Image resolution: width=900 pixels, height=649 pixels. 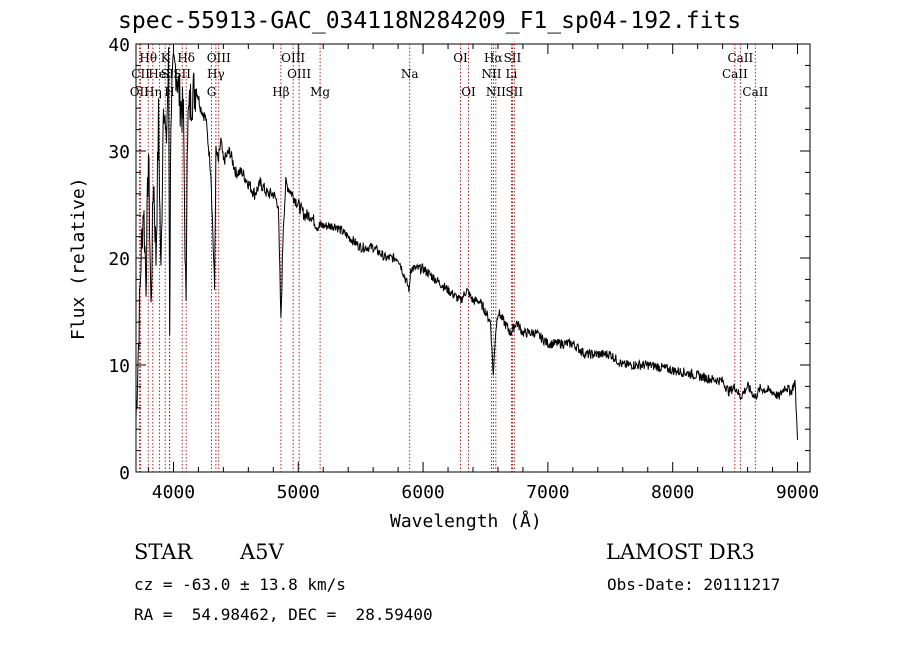 I want to click on object-class: STAR, so click(x=163, y=552).